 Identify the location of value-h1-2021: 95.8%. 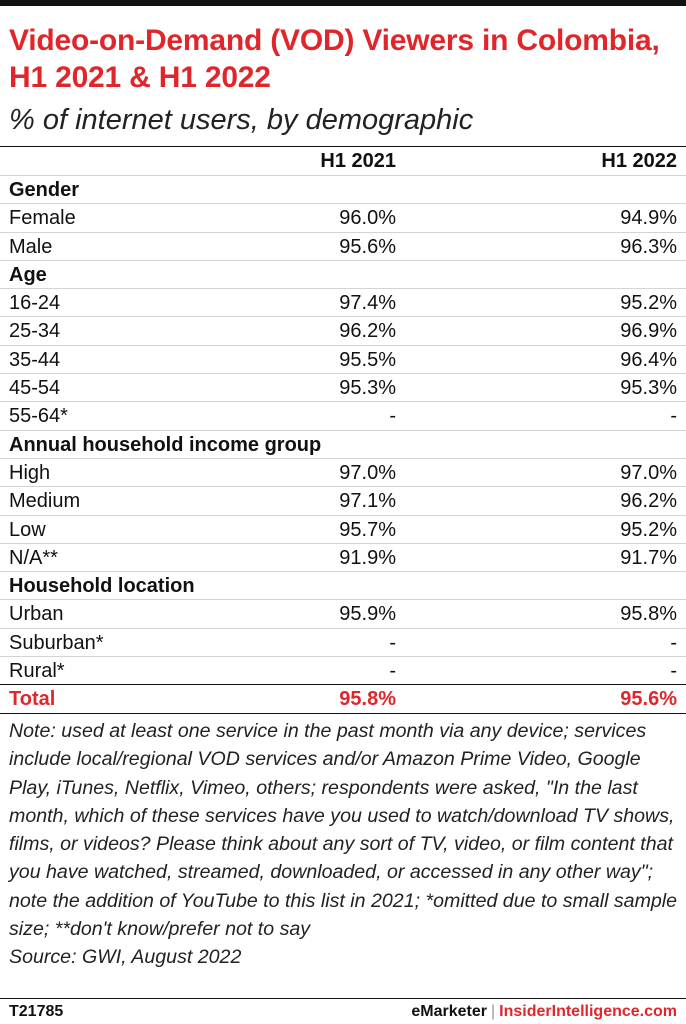
(367, 699).